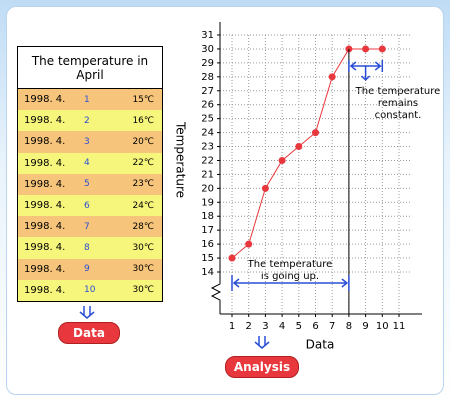  Describe the element at coordinates (216, 298) in the screenshot. I see `axis-break` at that location.